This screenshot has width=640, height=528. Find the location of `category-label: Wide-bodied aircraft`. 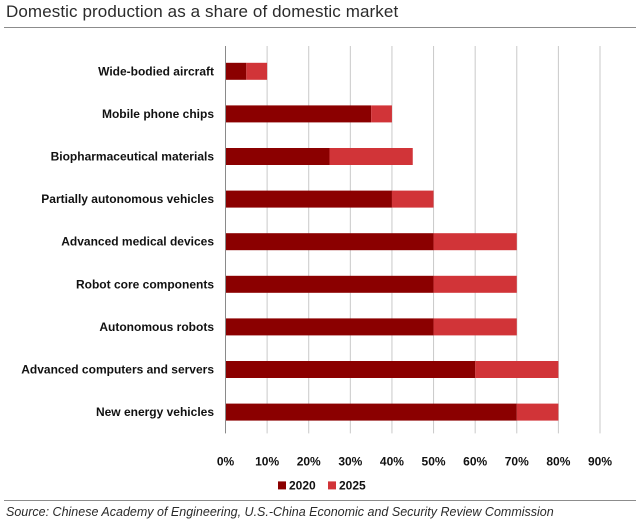

category-label: Wide-bodied aircraft is located at coordinates (156, 71).